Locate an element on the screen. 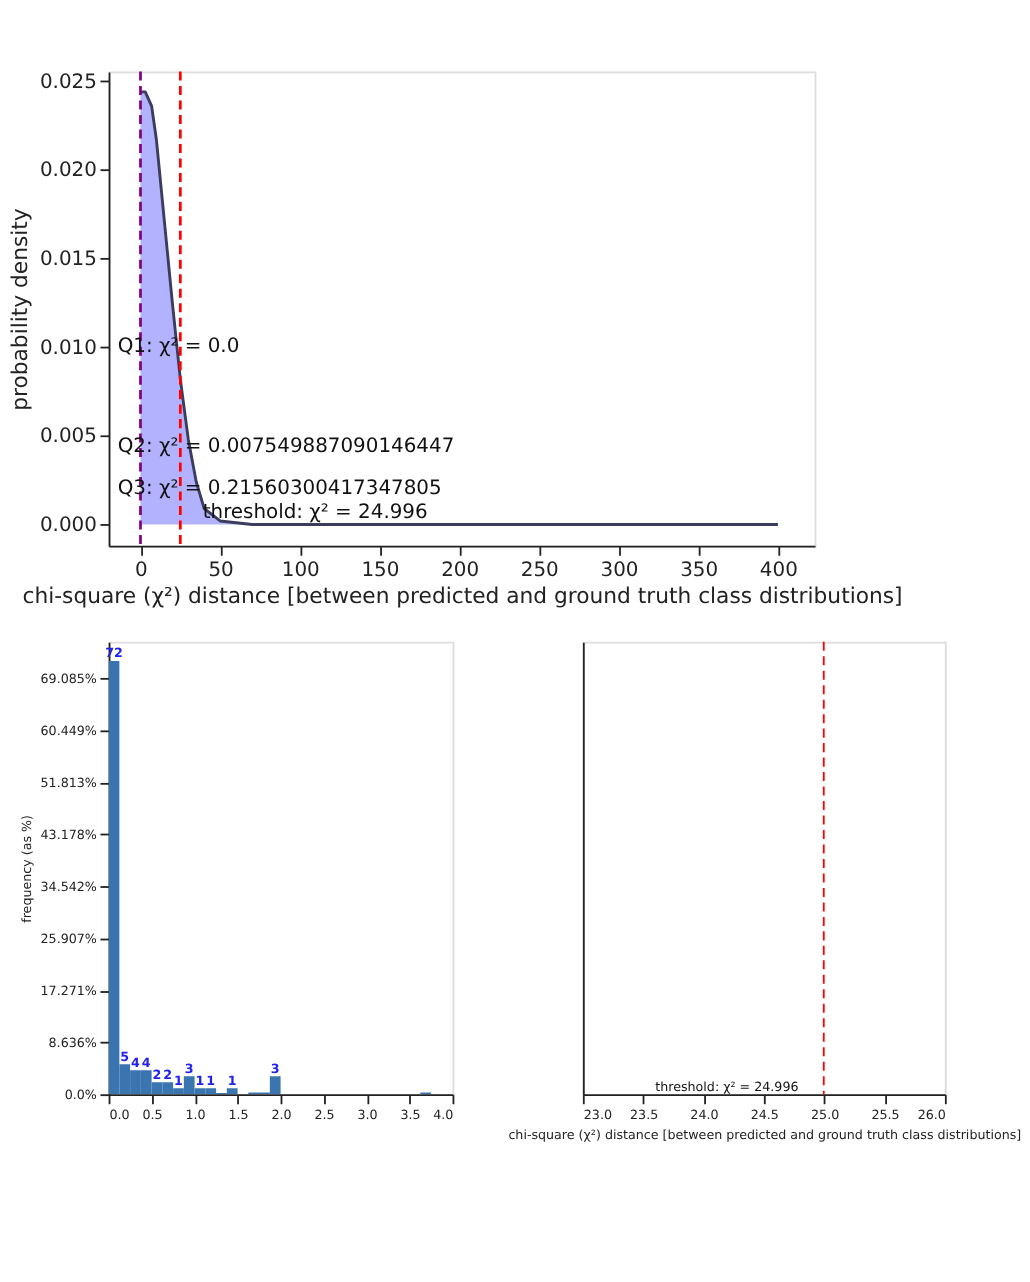 This screenshot has height=1282, width=1030. y-tick-label: 0.005 is located at coordinates (68, 437).